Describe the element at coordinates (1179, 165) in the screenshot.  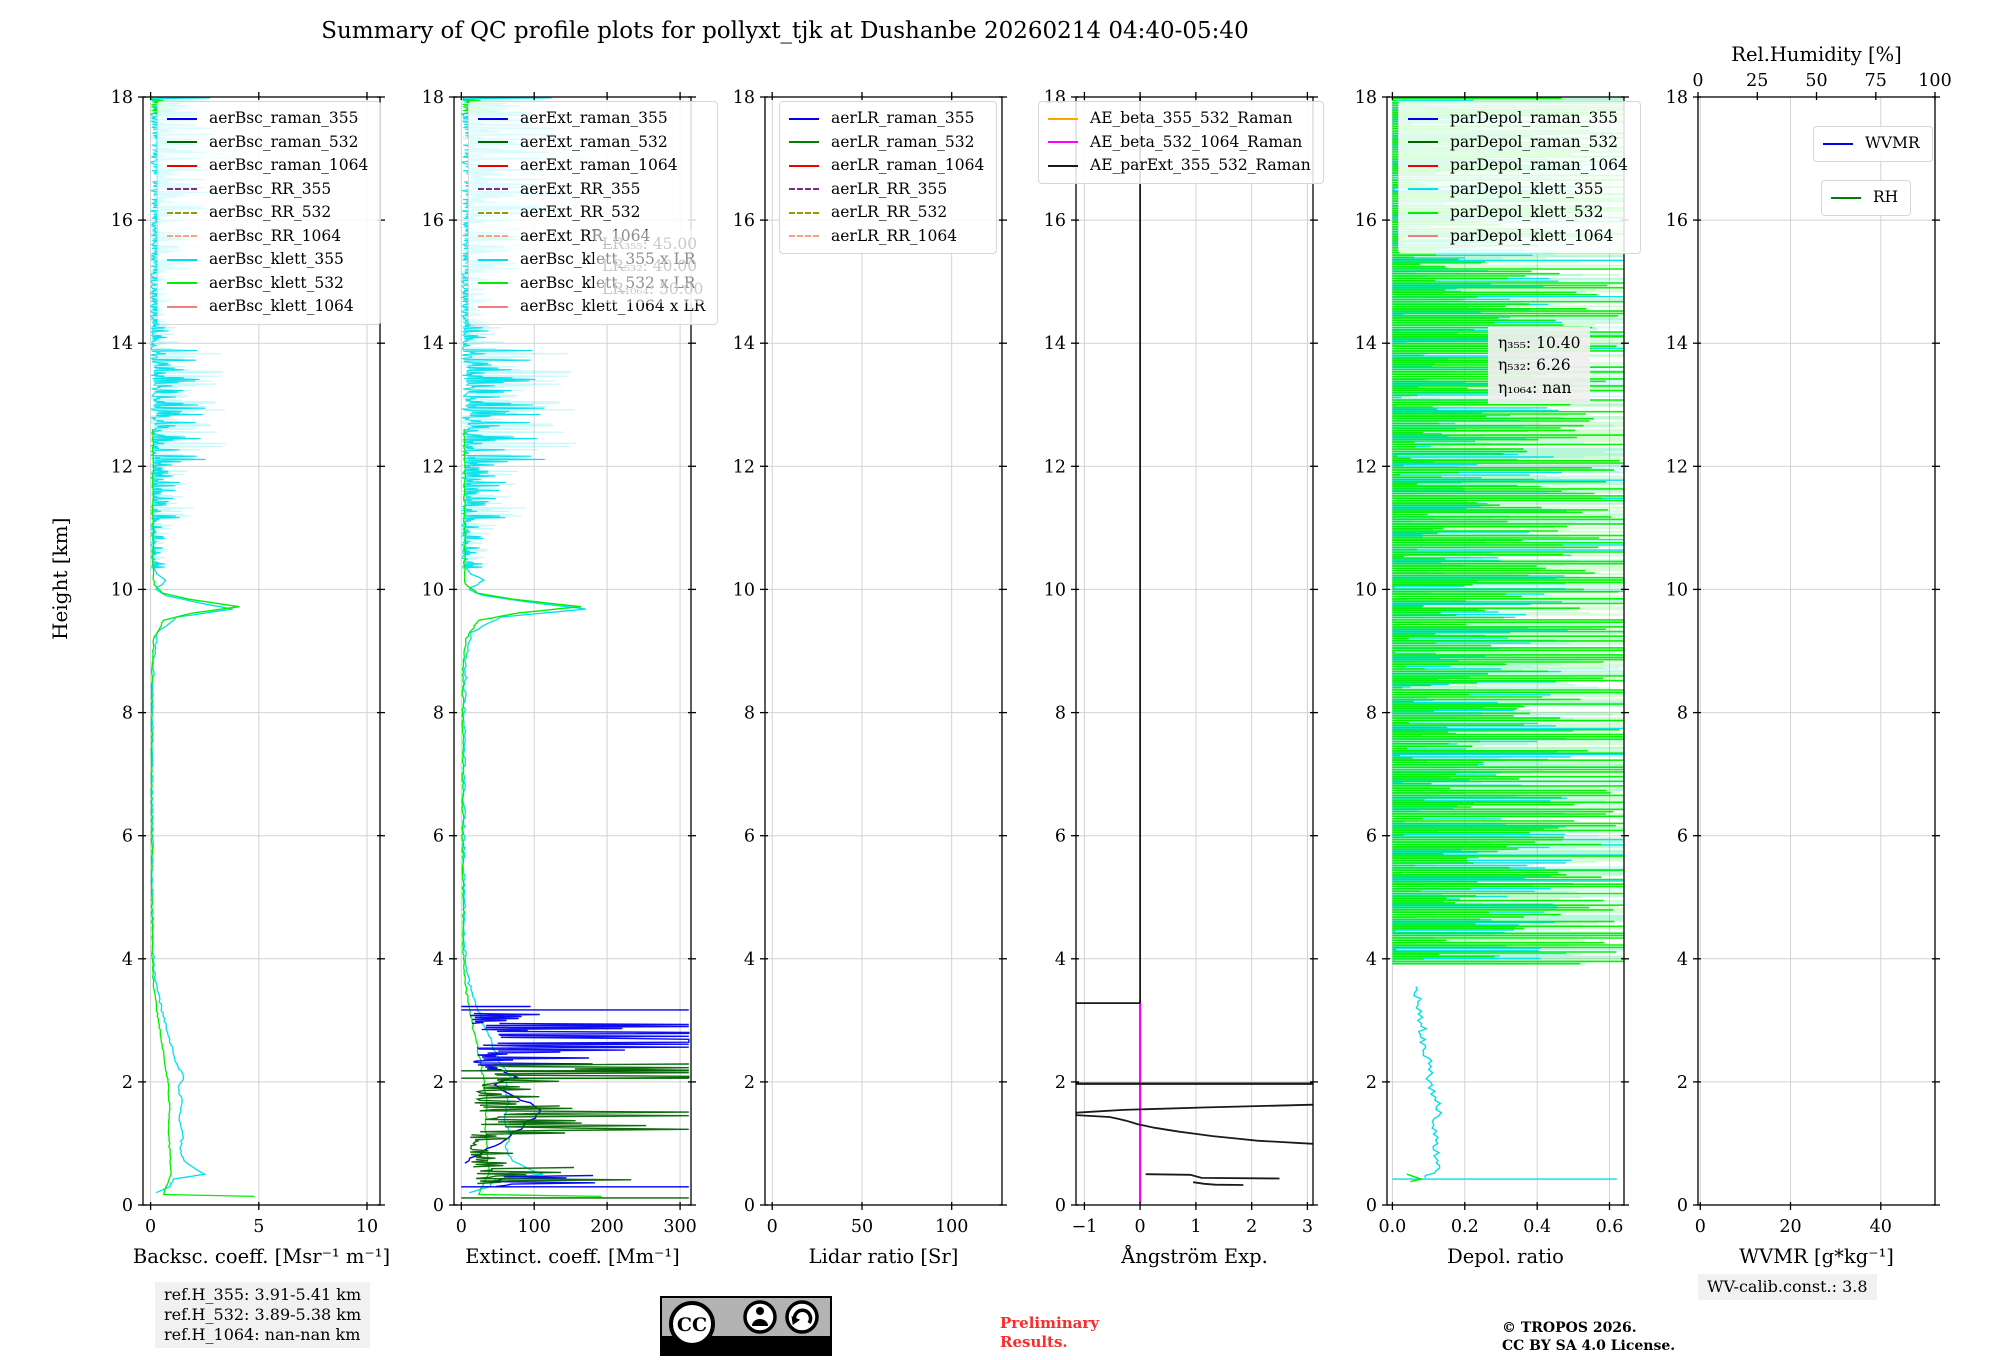
I see `legend-item: AE_parExt_355_532_Raman` at that location.